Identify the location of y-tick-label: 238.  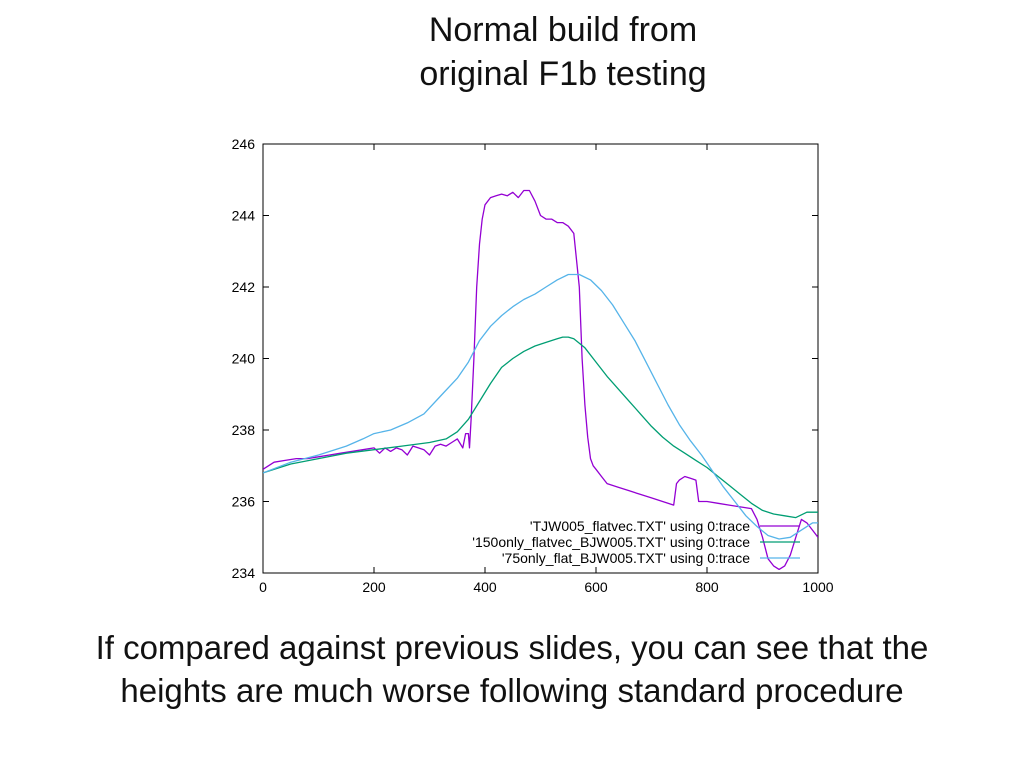
(244, 430).